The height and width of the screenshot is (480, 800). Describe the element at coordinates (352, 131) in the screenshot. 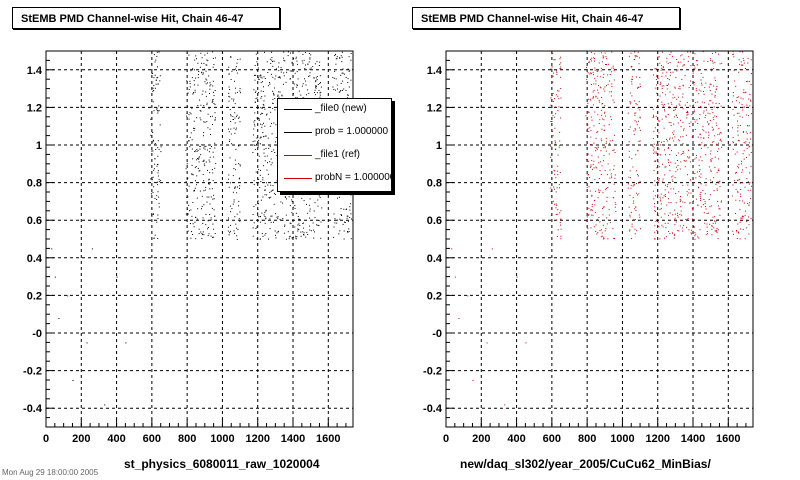

I see `legend-label-prob: prob = 1.000000` at that location.